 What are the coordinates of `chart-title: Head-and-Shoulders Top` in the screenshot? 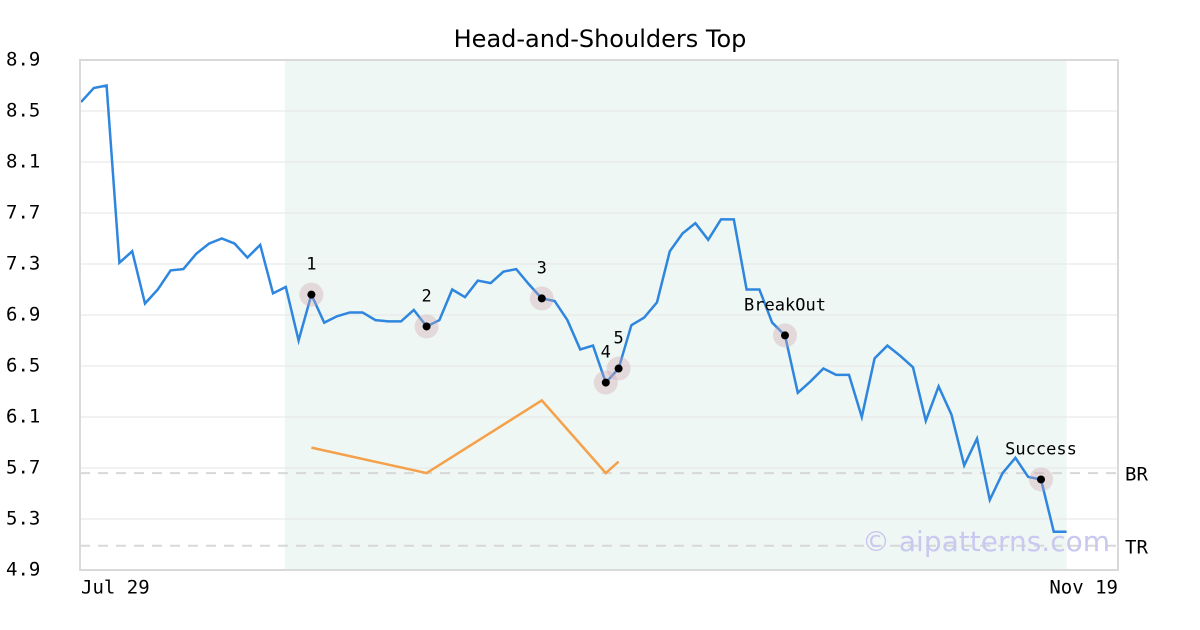 It's located at (600, 39).